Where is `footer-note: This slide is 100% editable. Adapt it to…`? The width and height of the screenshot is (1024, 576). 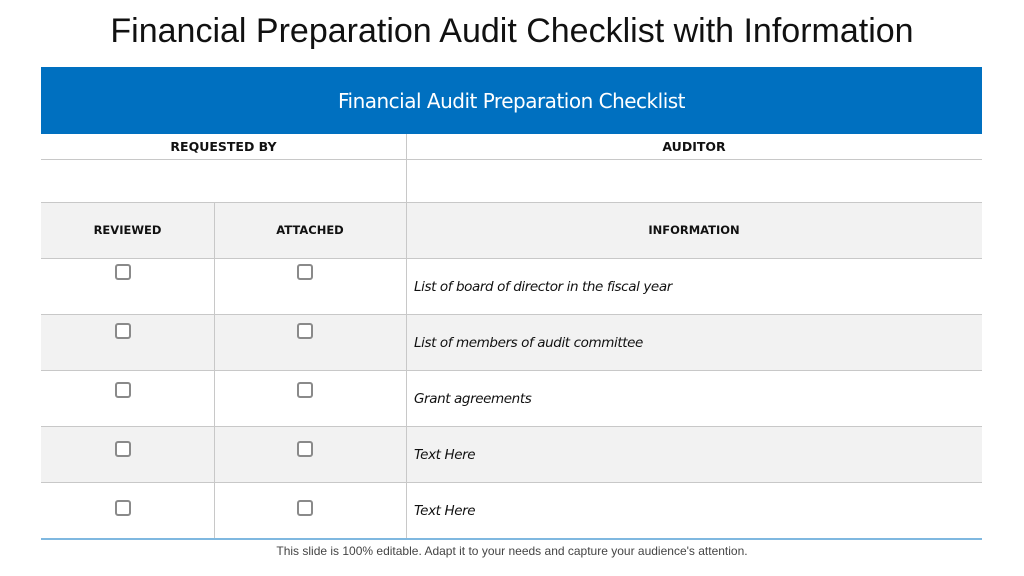 footer-note: This slide is 100% editable. Adapt it to… is located at coordinates (512, 551).